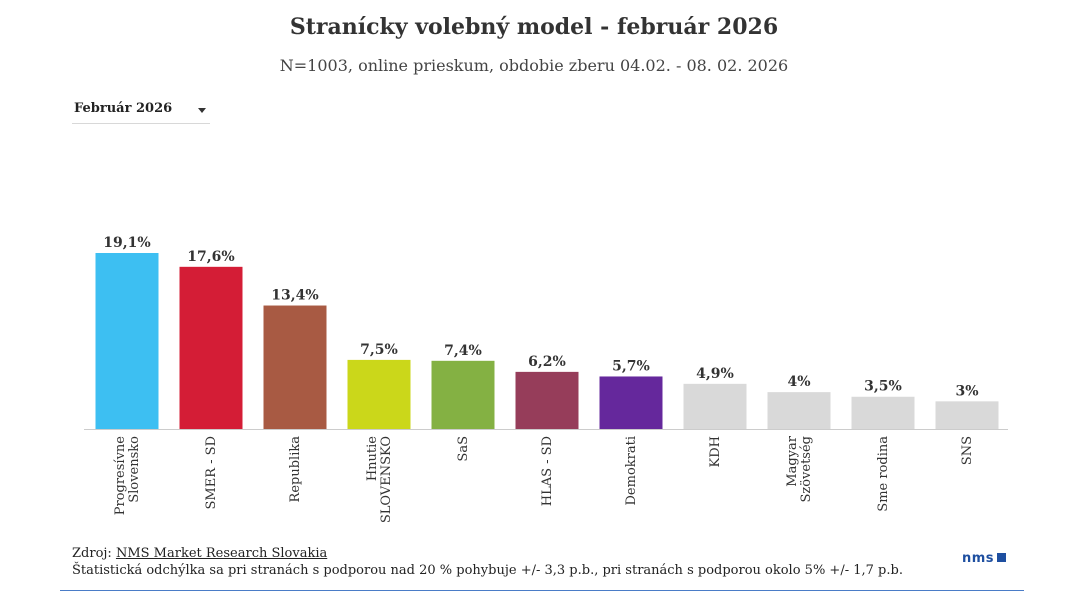  What do you see at coordinates (1002, 557) in the screenshot?
I see `logo-square-icon` at bounding box center [1002, 557].